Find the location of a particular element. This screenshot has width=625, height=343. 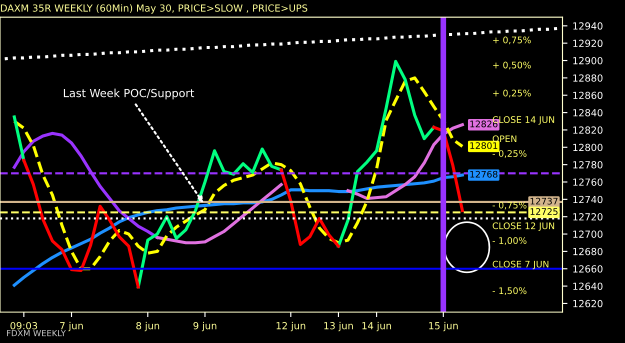

y-tick-label: 12940 is located at coordinates (588, 26).